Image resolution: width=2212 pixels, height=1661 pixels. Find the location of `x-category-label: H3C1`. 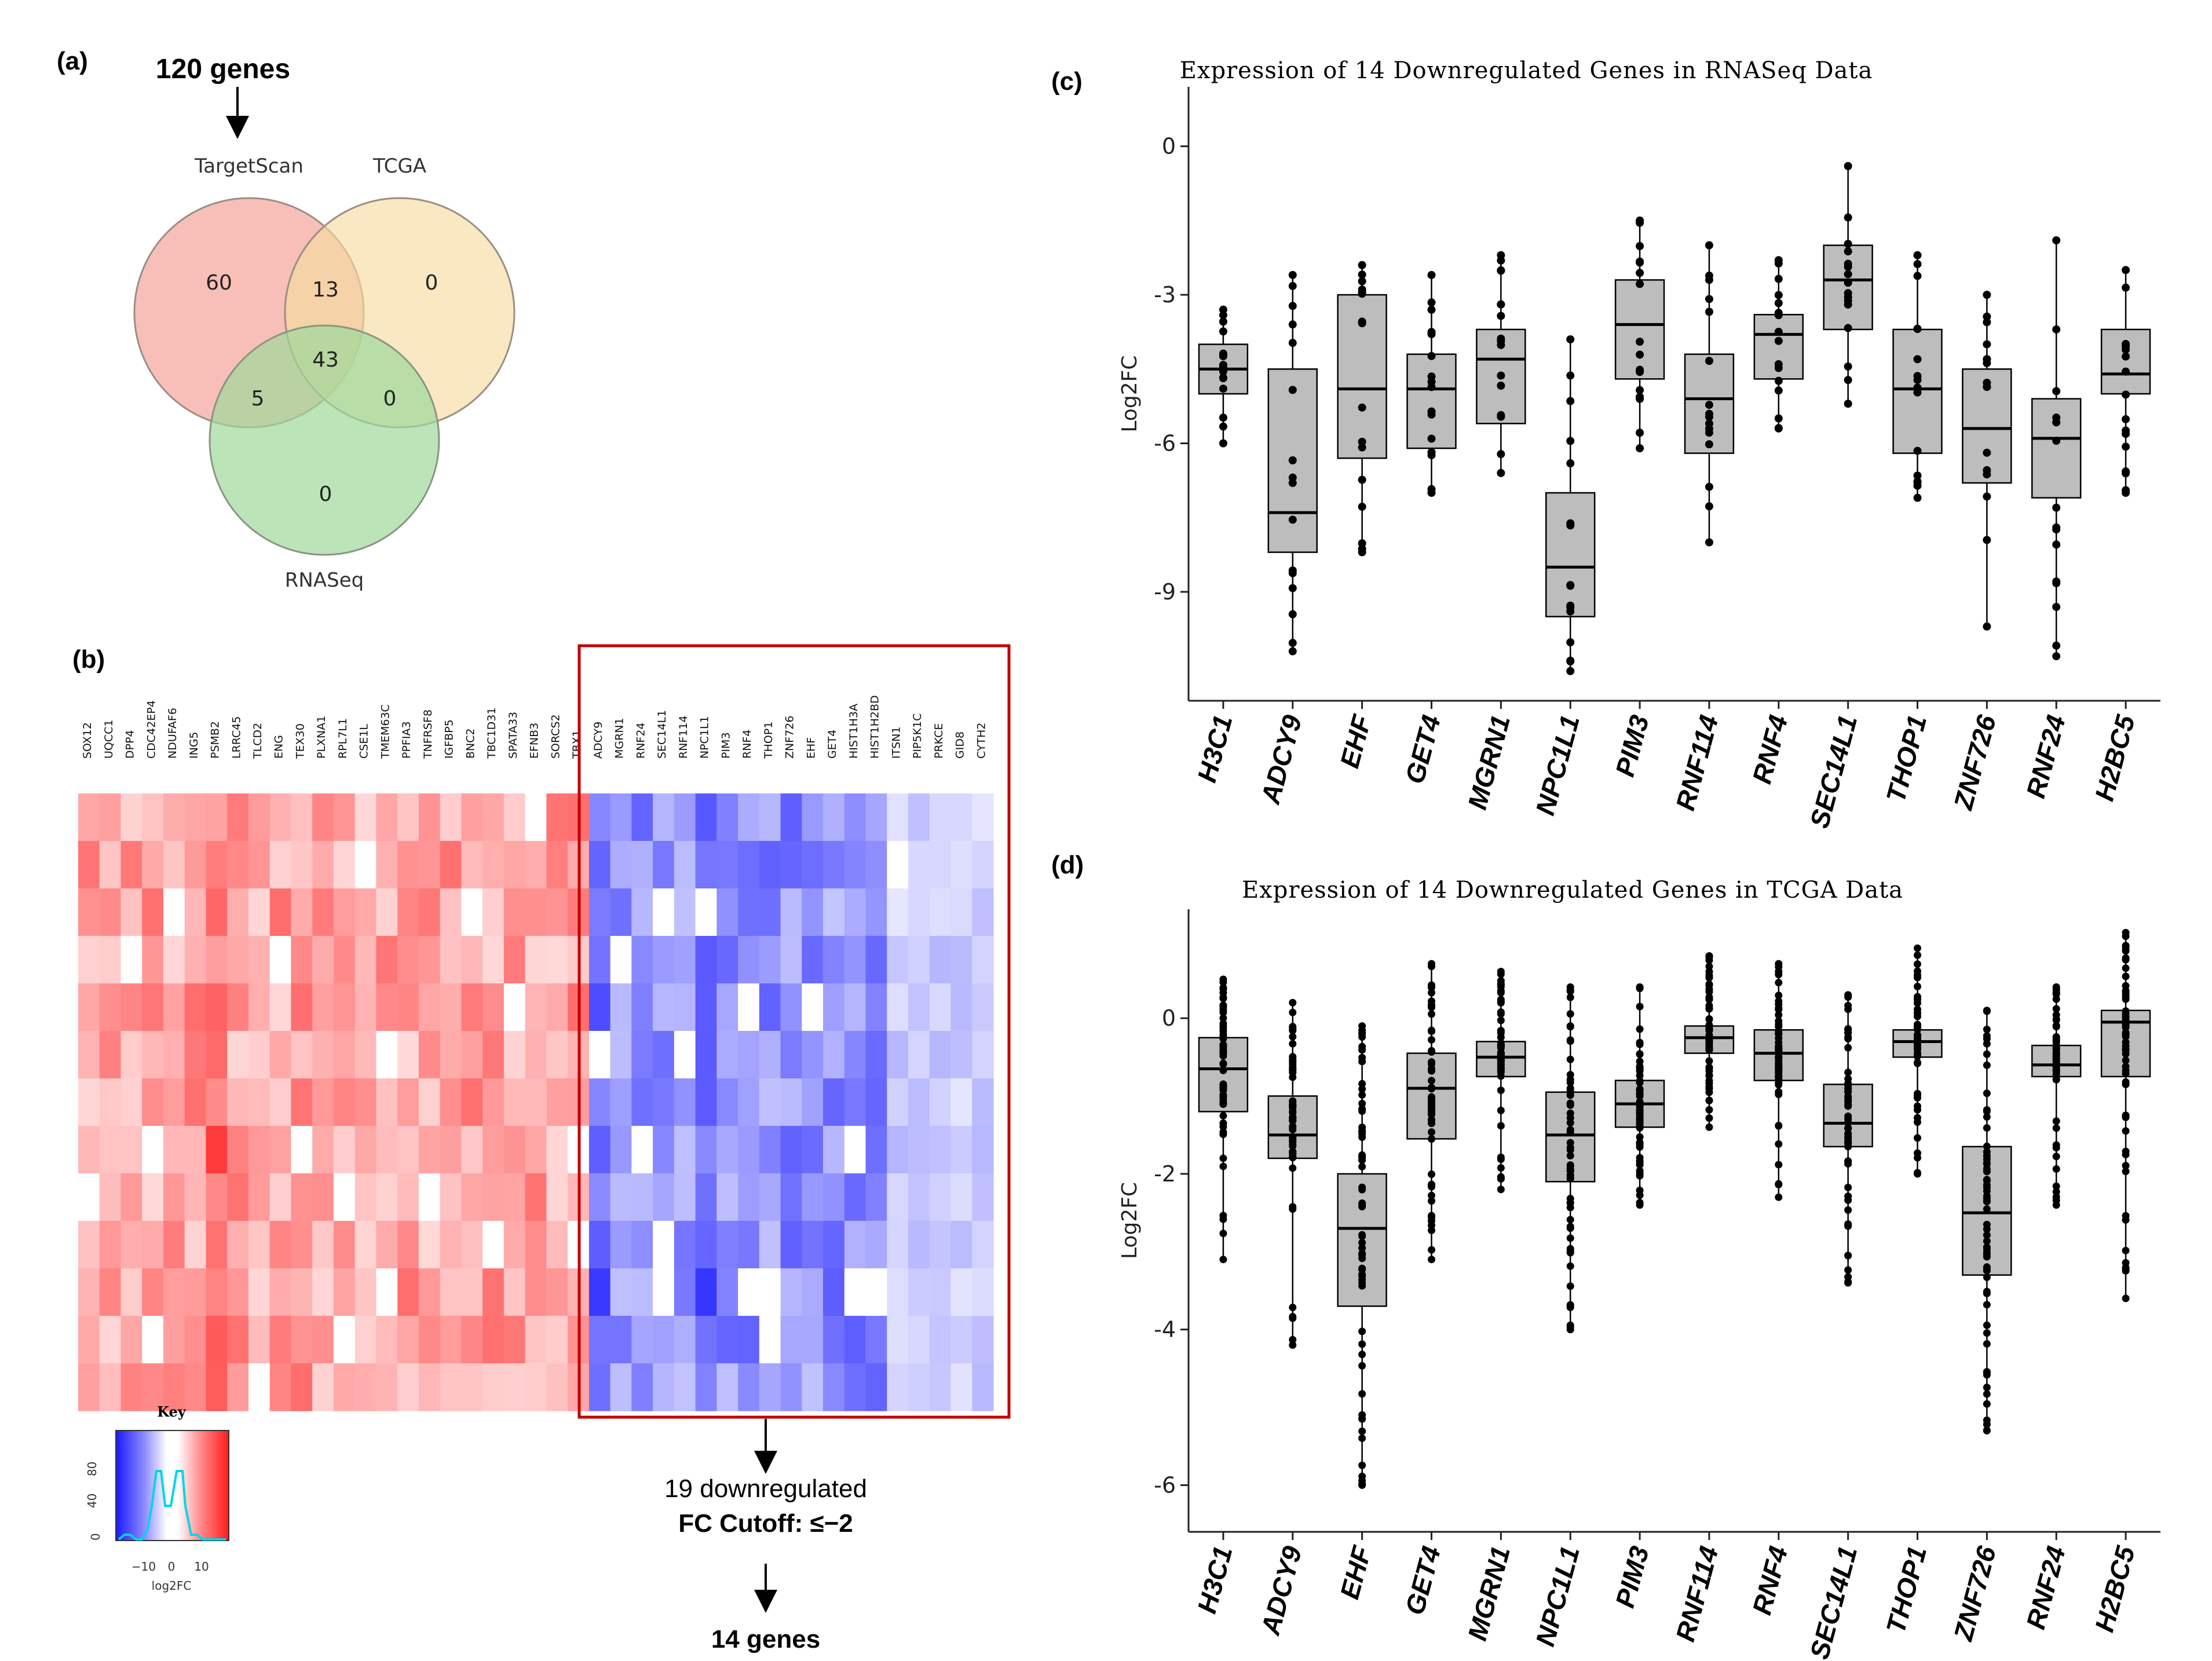

x-category-label: H3C1 is located at coordinates (1214, 748).